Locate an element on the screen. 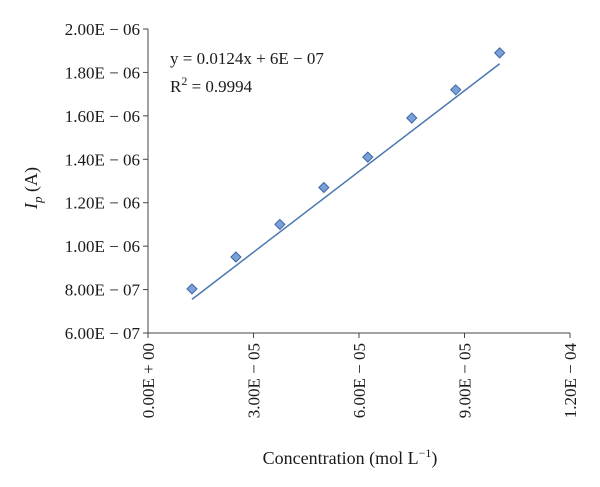  x-axis-title-text: Concentration (mol L is located at coordinates (341, 458).